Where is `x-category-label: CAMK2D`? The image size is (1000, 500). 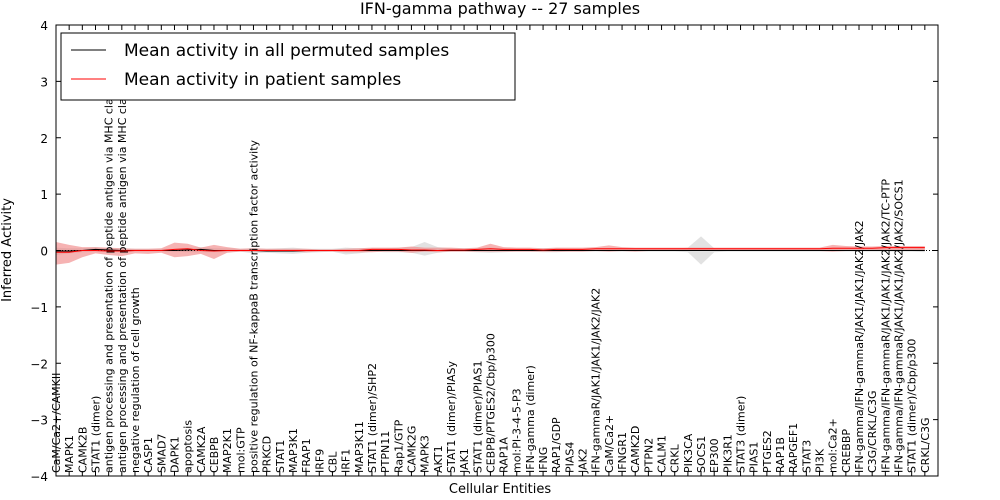 x-category-label: CAMK2D is located at coordinates (635, 449).